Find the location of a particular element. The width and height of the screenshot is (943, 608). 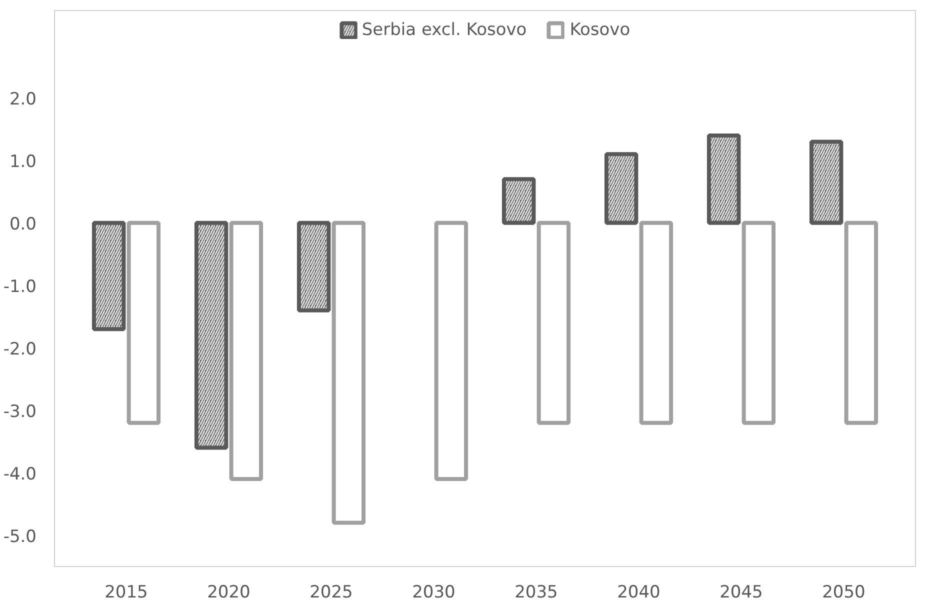

x-tick-label: 2030 is located at coordinates (434, 592).